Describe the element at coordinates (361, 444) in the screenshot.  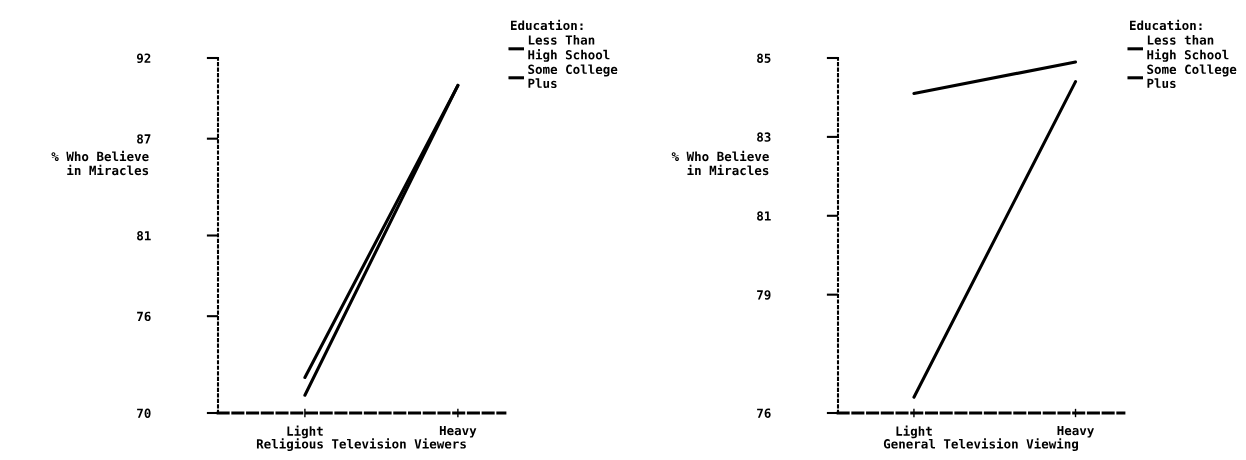
I see `x-axis-title: Religious Television Viewers` at that location.